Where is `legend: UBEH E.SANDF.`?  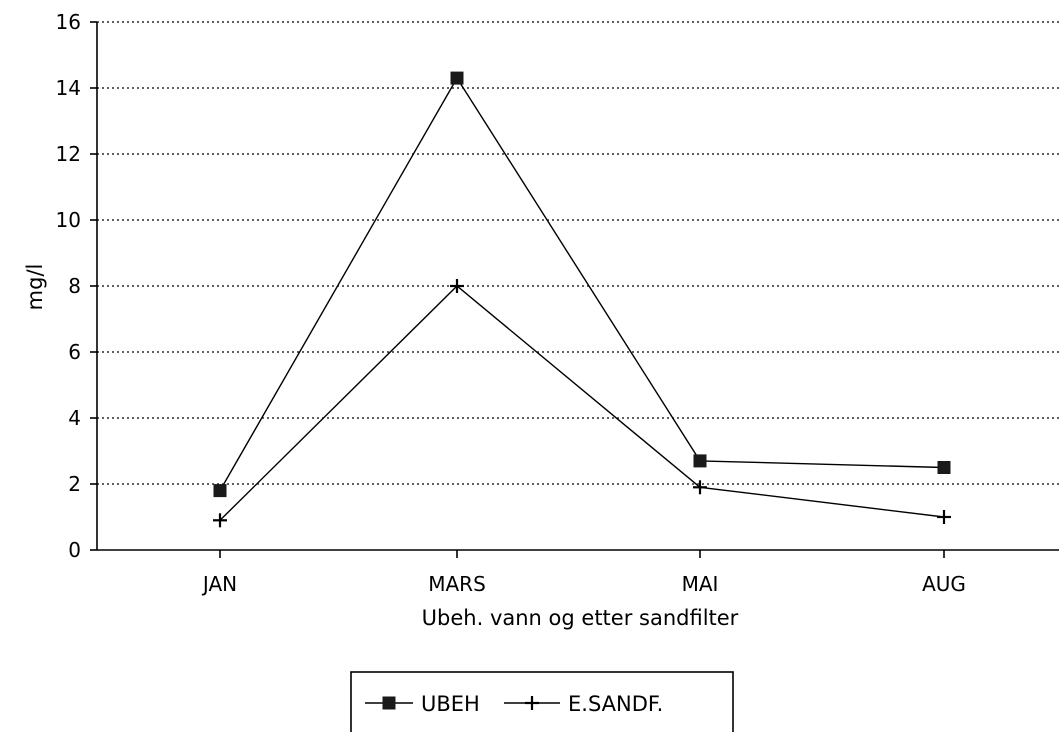
legend: UBEH E.SANDF. is located at coordinates (542, 701).